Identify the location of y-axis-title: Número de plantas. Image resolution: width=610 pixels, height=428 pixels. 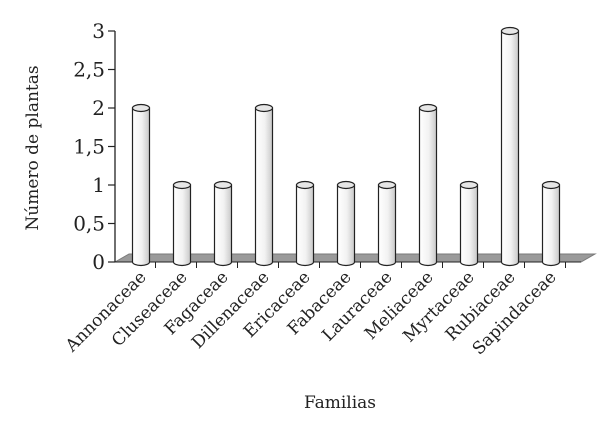
(33, 147).